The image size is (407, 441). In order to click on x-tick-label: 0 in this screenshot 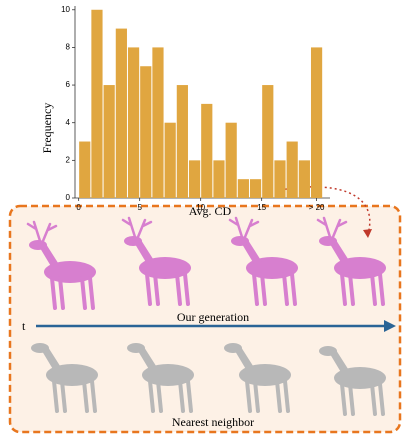, I will do `click(78, 207)`.